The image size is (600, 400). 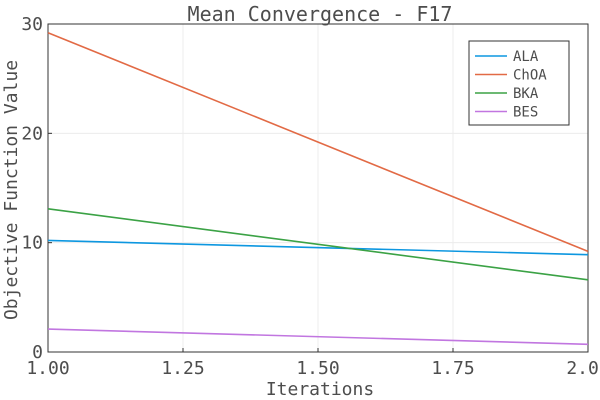 I want to click on x-tick-label: 1.00, so click(x=47, y=368).